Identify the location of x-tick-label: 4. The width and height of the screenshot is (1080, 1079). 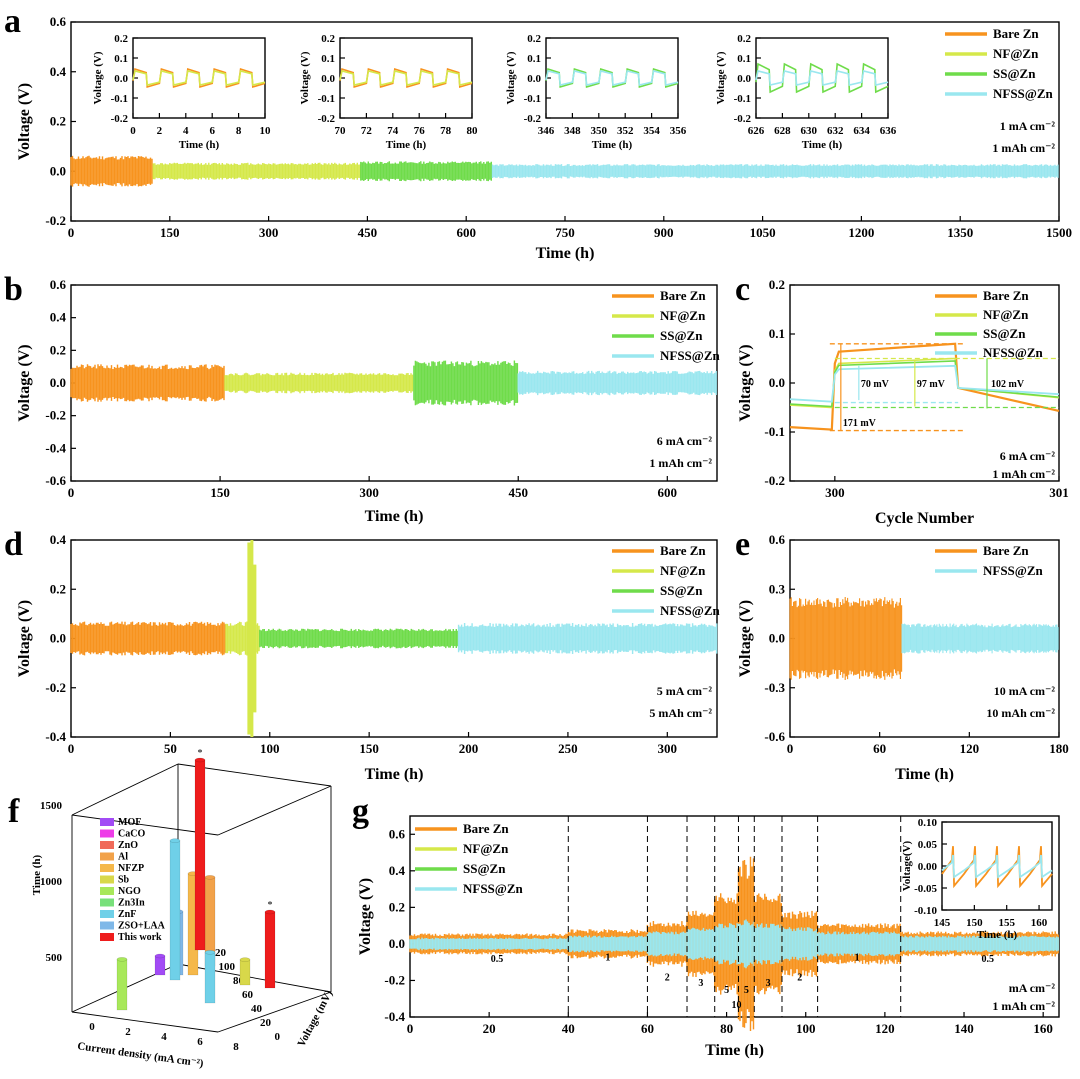
(186, 131).